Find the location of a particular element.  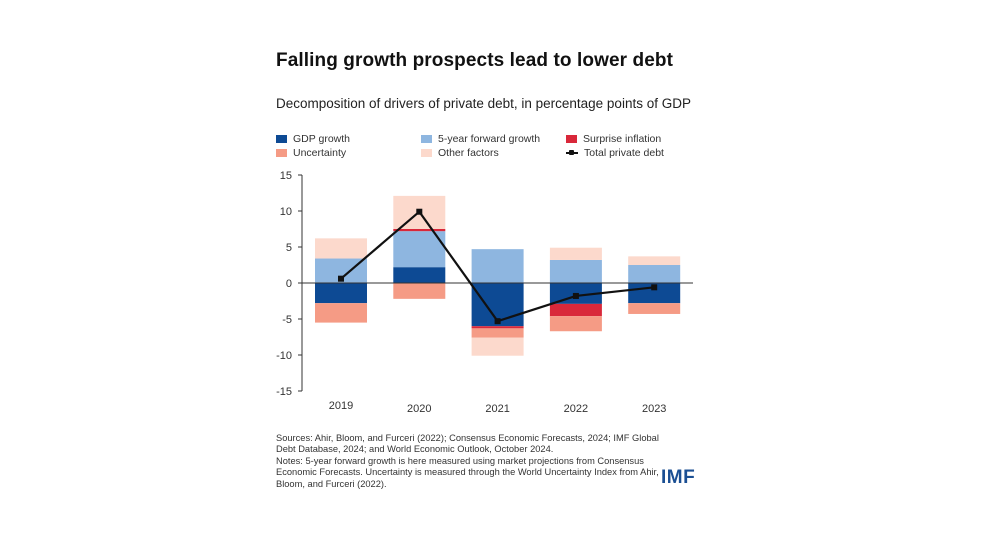

bar-gdp-growth-2019 is located at coordinates (341, 293).